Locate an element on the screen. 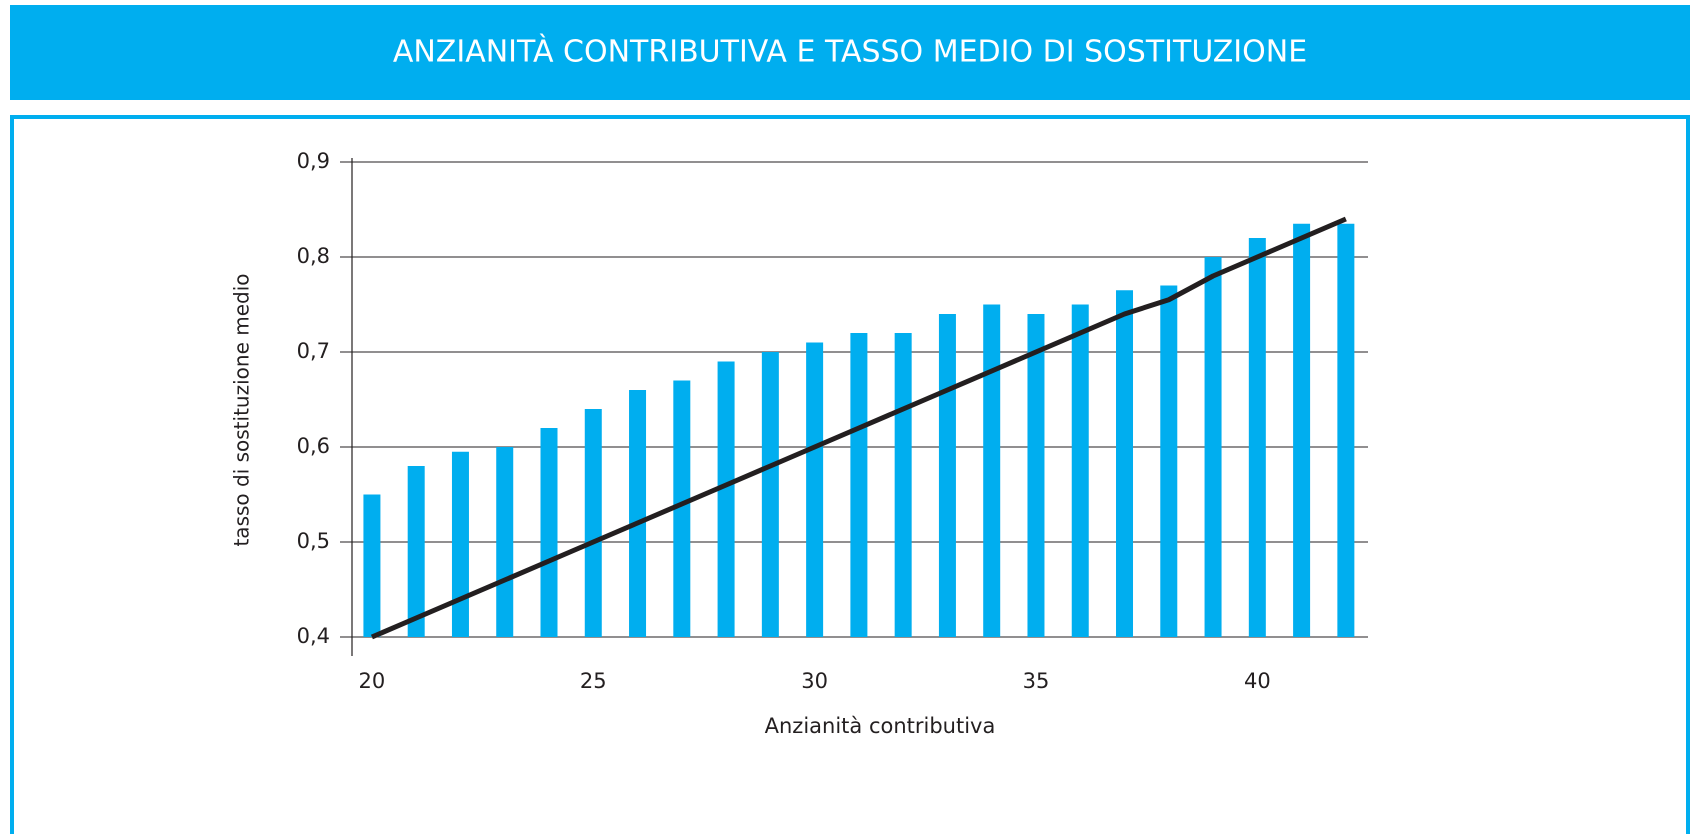  y-axis-label: tasso di sostituzione medio is located at coordinates (242, 409).